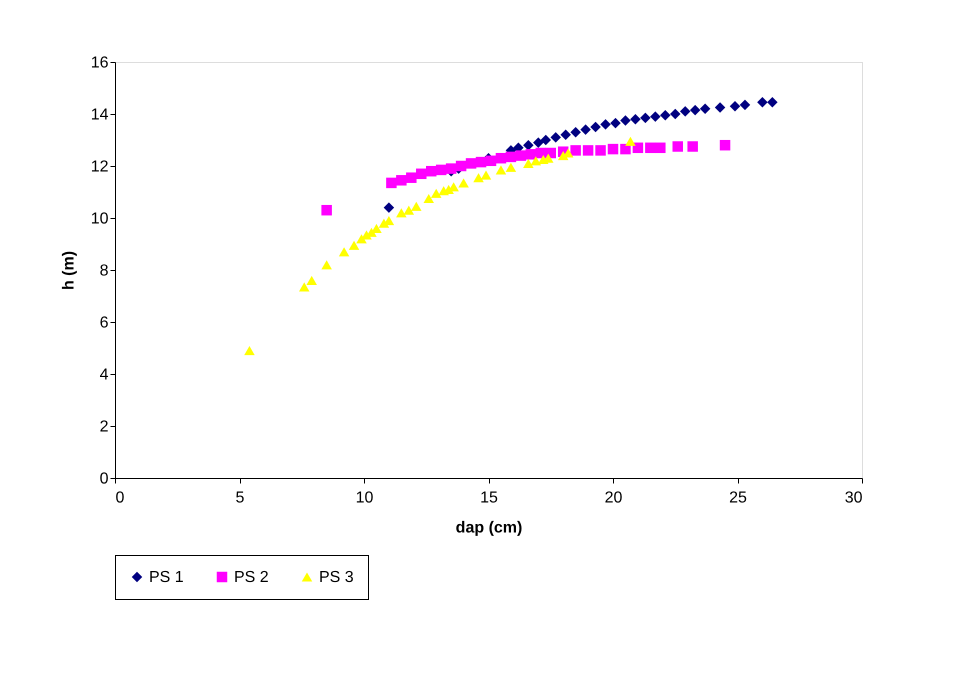 The width and height of the screenshot is (976, 691). Describe the element at coordinates (99, 115) in the screenshot. I see `y-tick-label: 14` at that location.